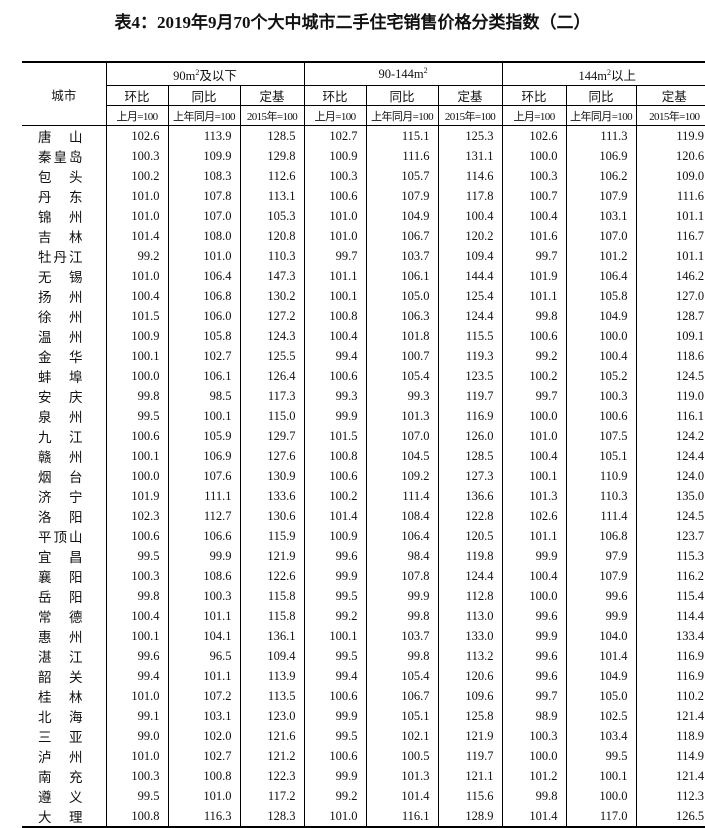 The height and width of the screenshot is (828, 705). I want to click on header-city: 城市, so click(64, 94).